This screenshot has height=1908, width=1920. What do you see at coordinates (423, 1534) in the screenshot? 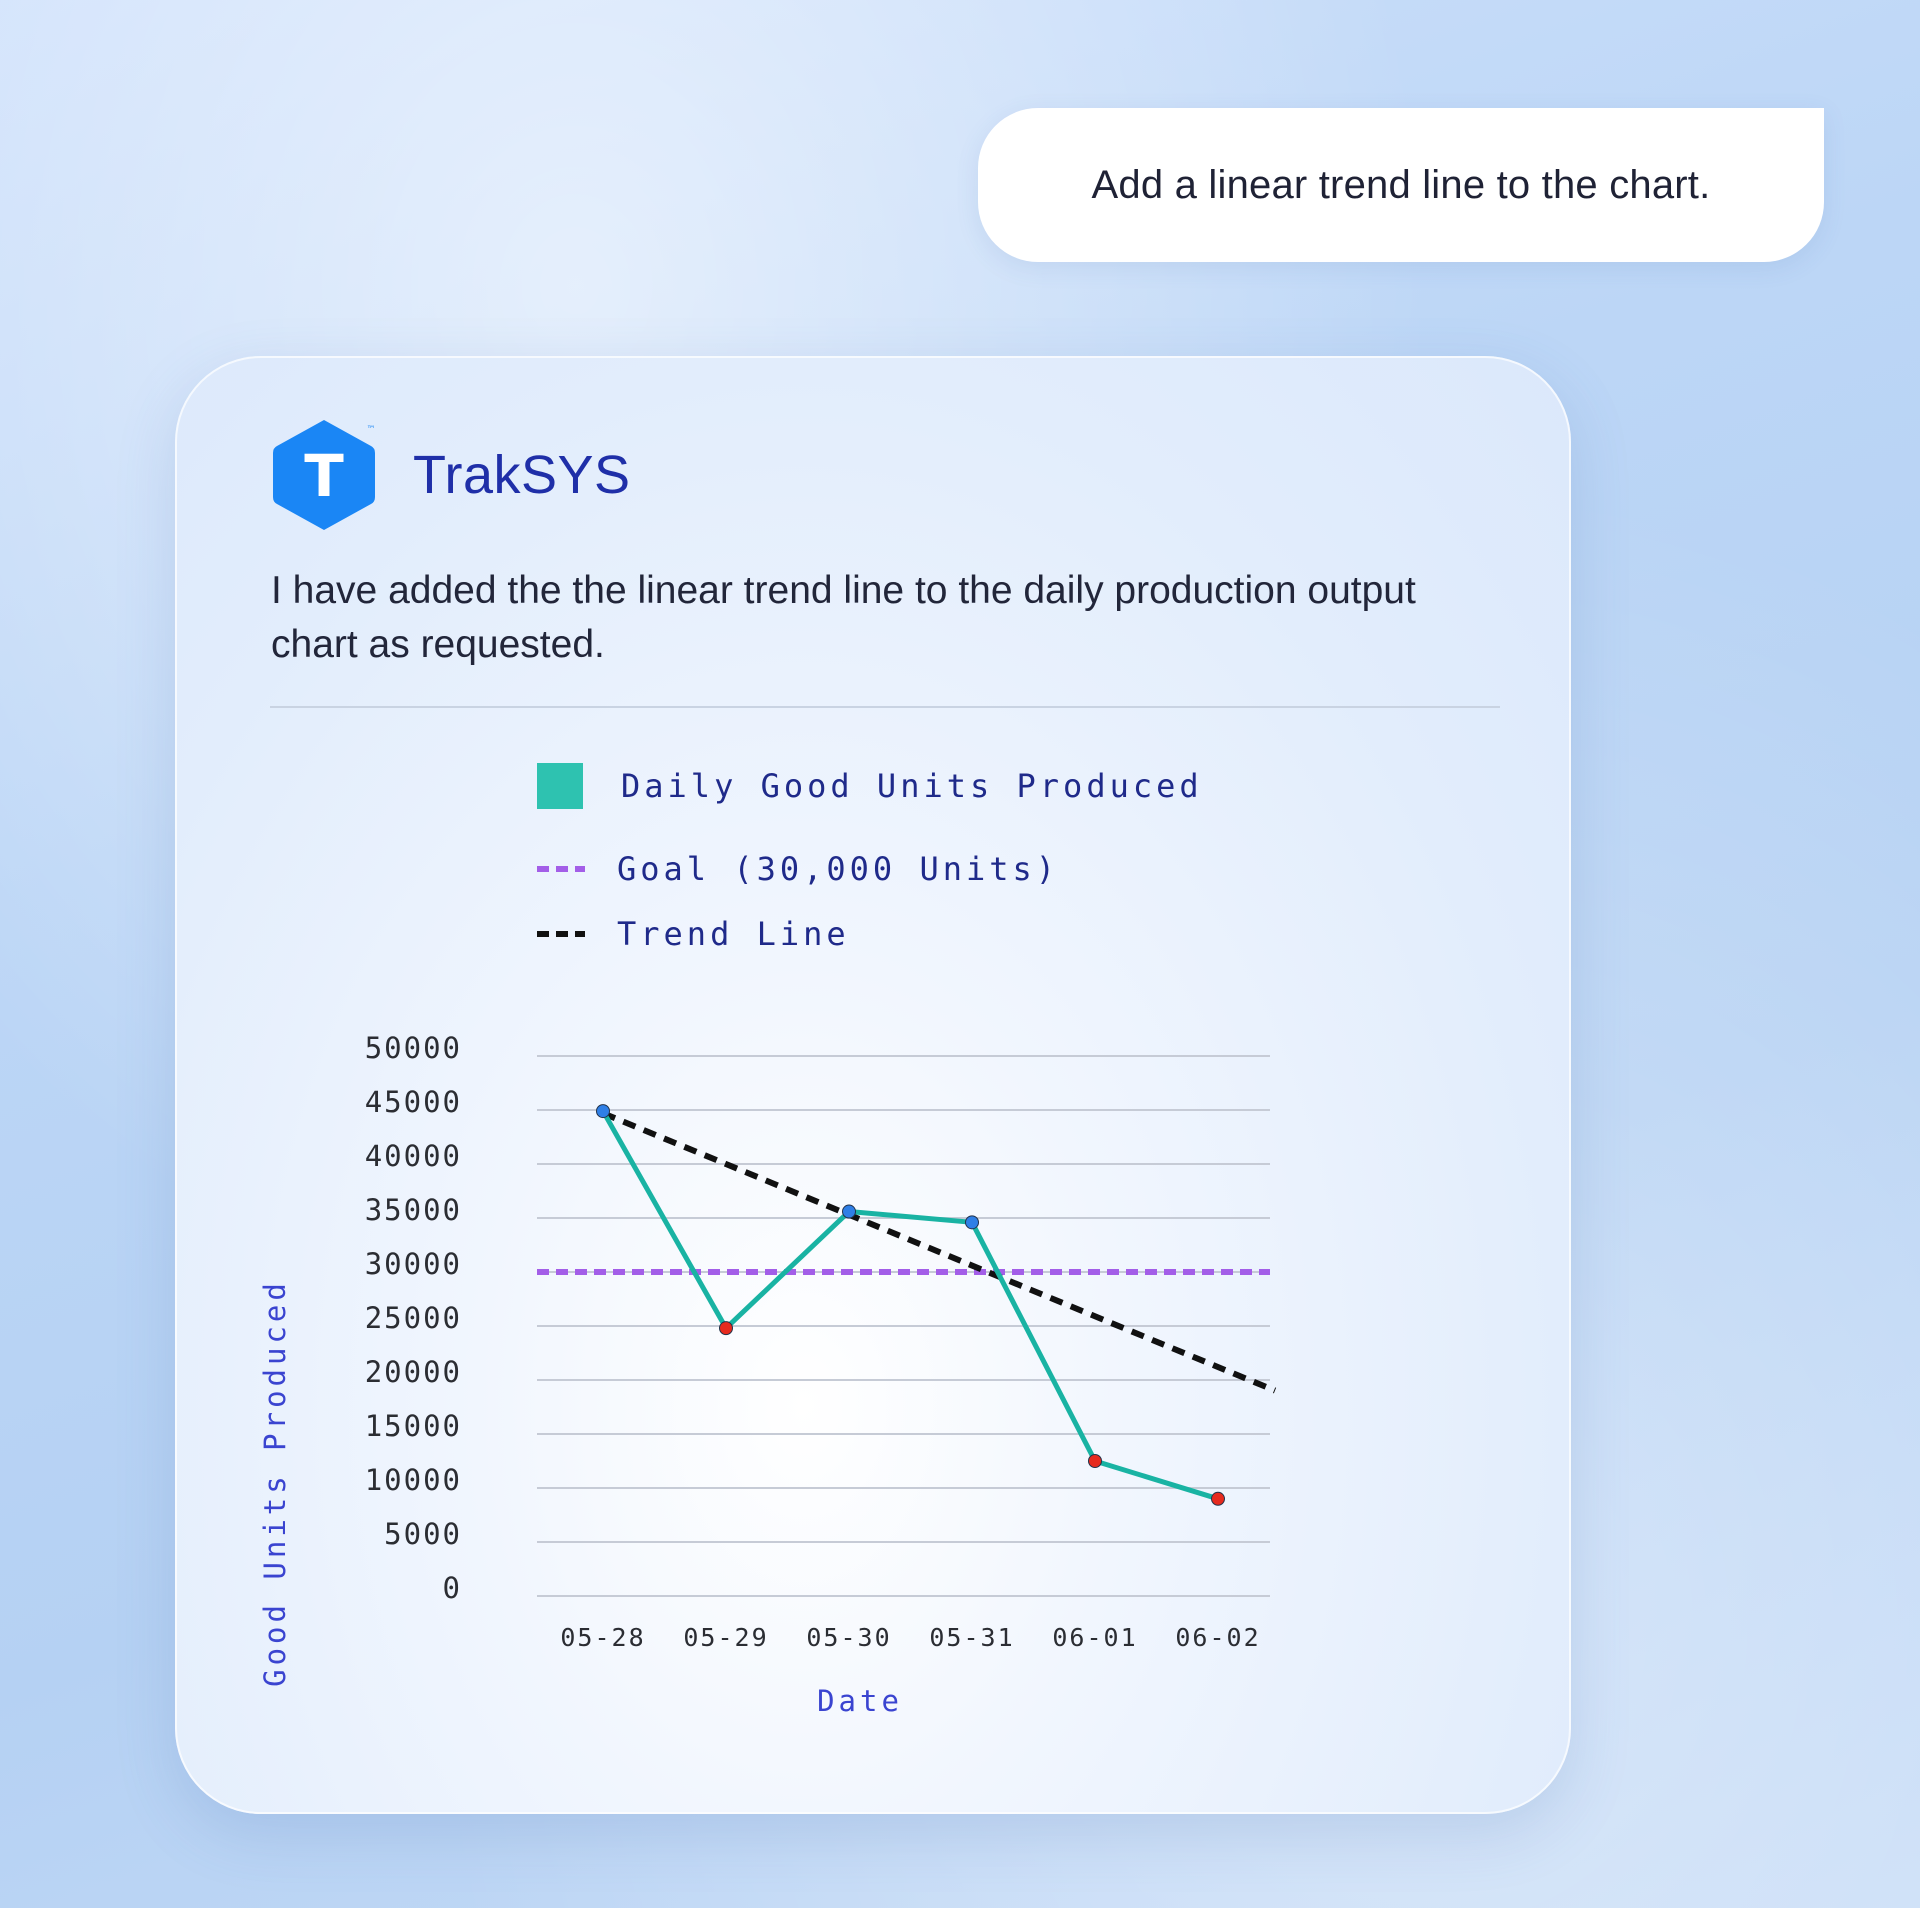
I see `y-tick-label: 5000` at bounding box center [423, 1534].